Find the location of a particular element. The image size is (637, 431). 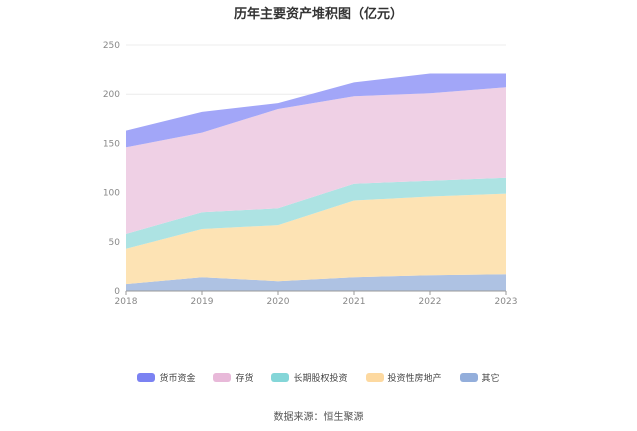

x-tick-label: 2021 is located at coordinates (354, 302).